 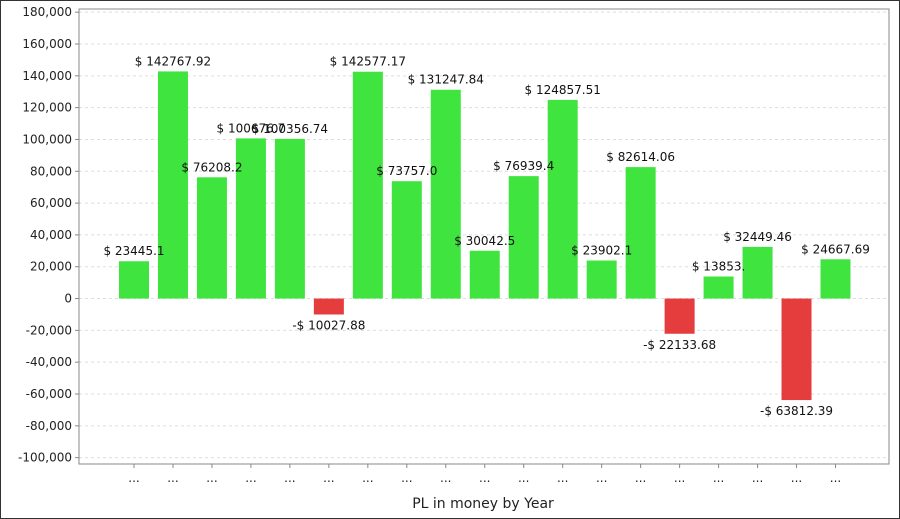 I want to click on y-tick-label: 160,000, so click(x=47, y=44).